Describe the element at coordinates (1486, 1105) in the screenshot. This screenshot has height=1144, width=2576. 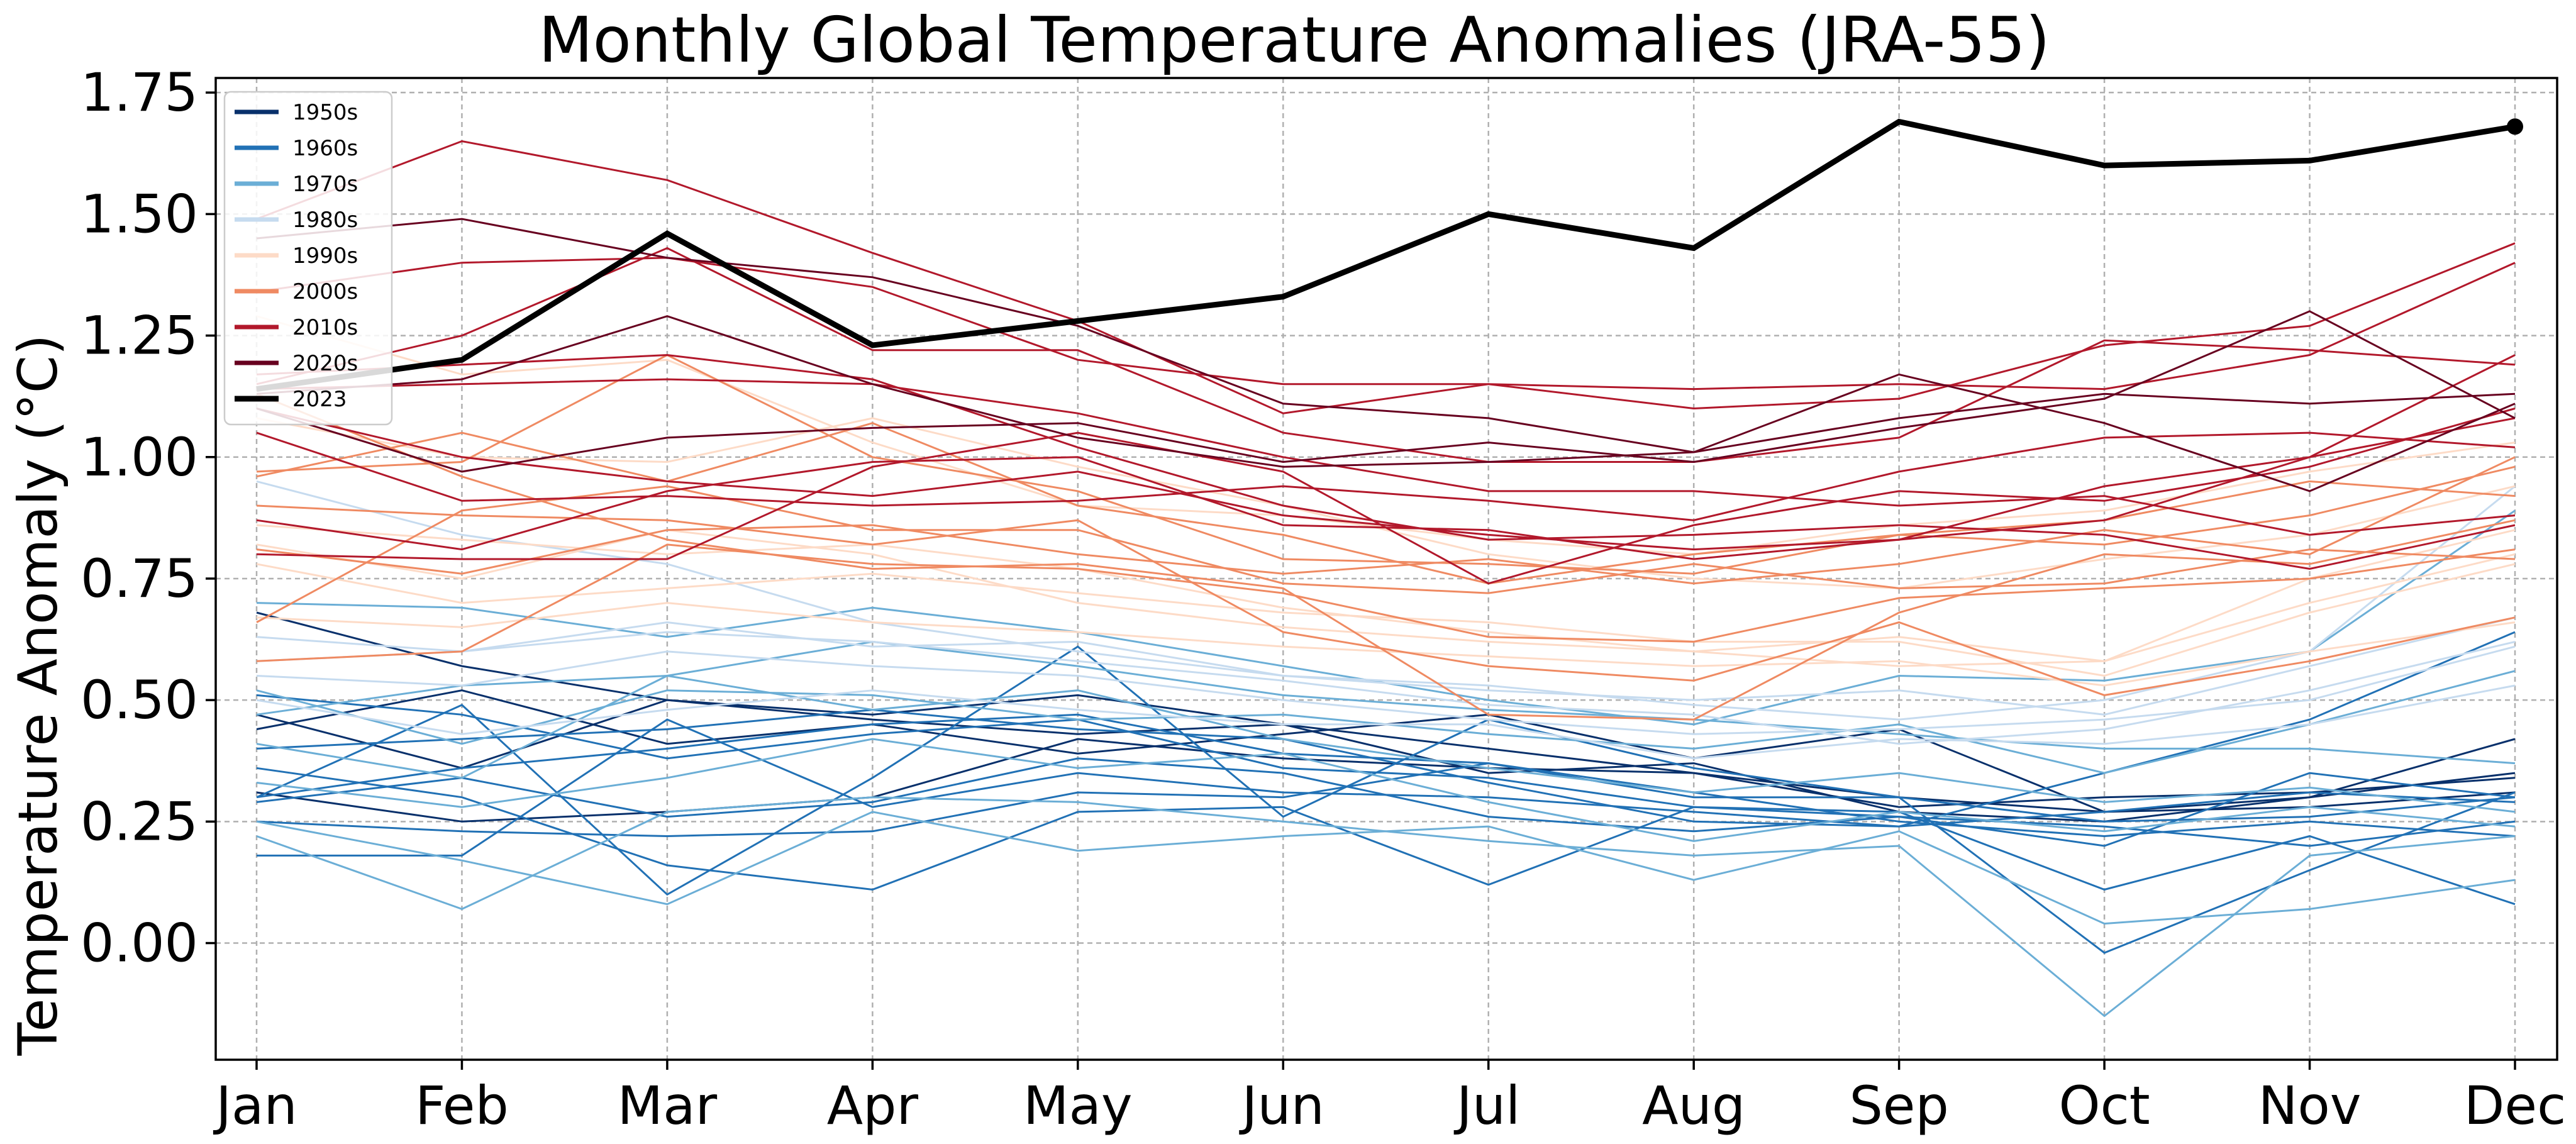
I see `x-tick-label: Jul` at that location.